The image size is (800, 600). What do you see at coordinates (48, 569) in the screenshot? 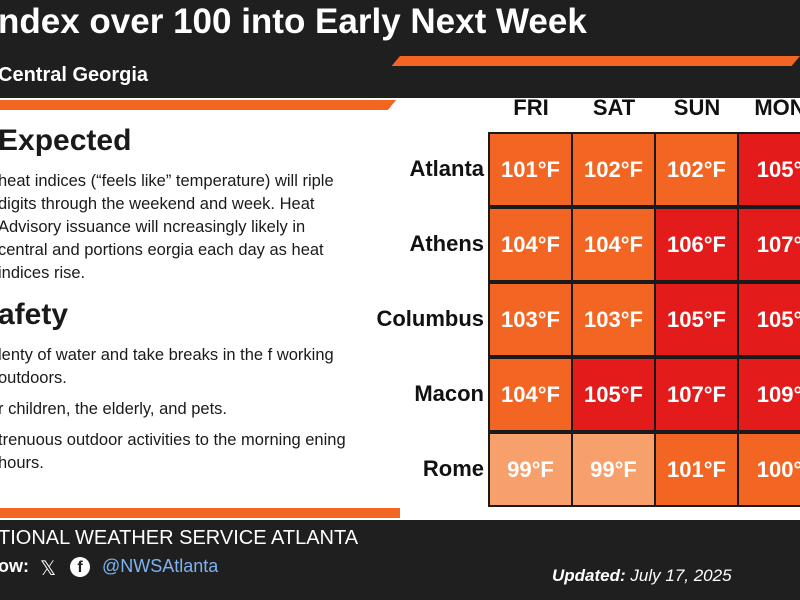
I see `x-logo-icon: 𝕏` at bounding box center [48, 569].